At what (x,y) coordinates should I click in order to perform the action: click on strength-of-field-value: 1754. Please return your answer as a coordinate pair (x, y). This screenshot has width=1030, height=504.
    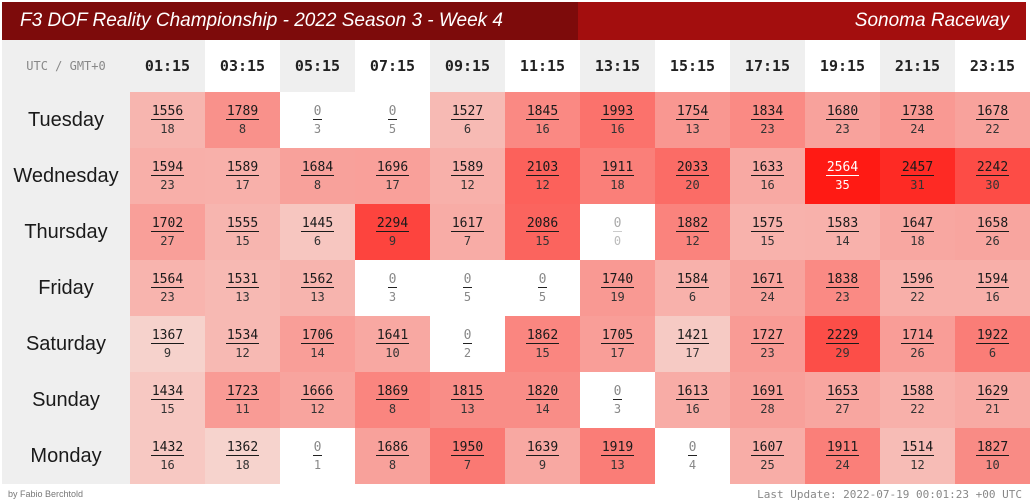
    Looking at the image, I should click on (692, 111).